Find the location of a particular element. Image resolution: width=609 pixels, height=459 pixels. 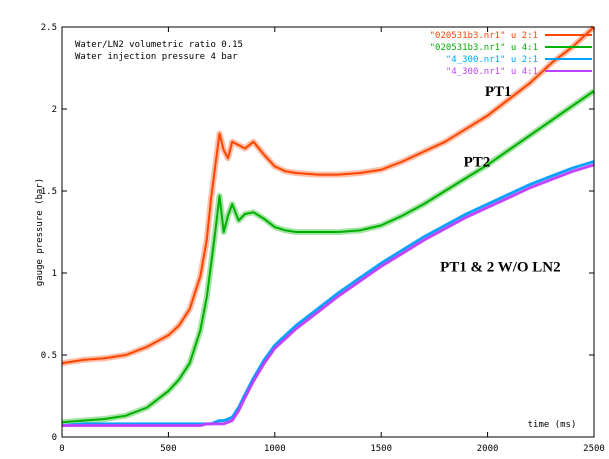

legend-entry-pt2-no-ln2: "4_300.nr1" u 4:1 is located at coordinates (492, 72).